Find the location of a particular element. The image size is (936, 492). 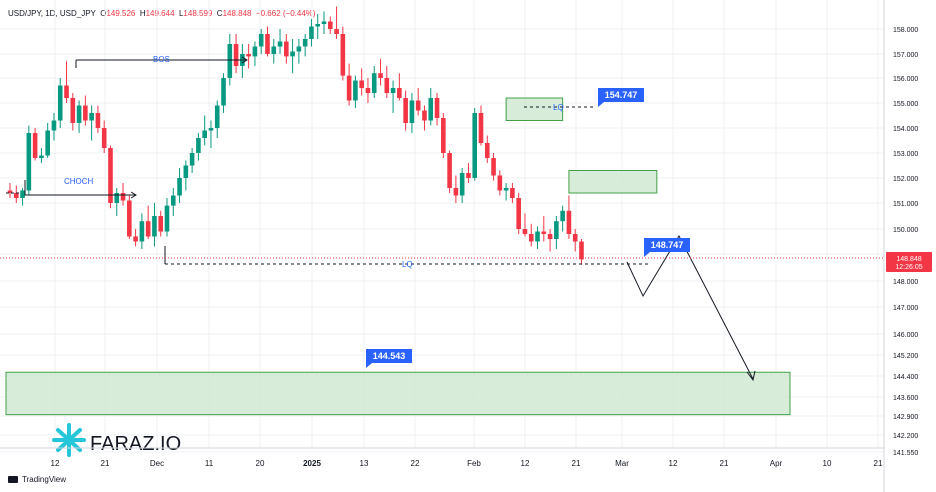

price-tag-current-bg is located at coordinates (667, 247).